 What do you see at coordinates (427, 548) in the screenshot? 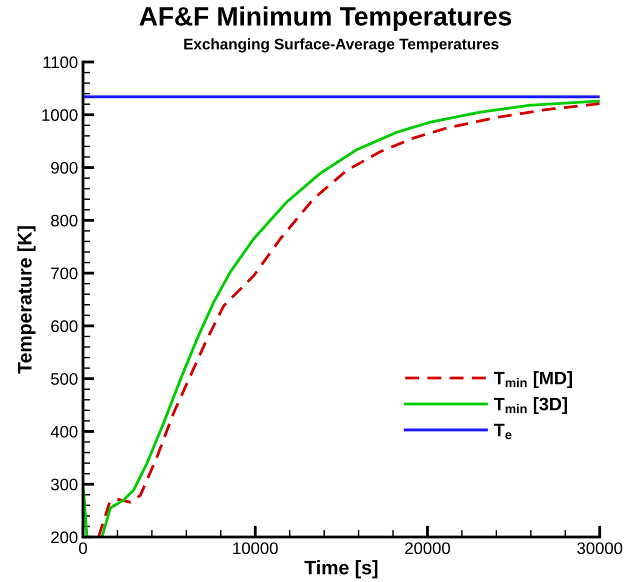
I see `x-tick-label: 20000` at bounding box center [427, 548].